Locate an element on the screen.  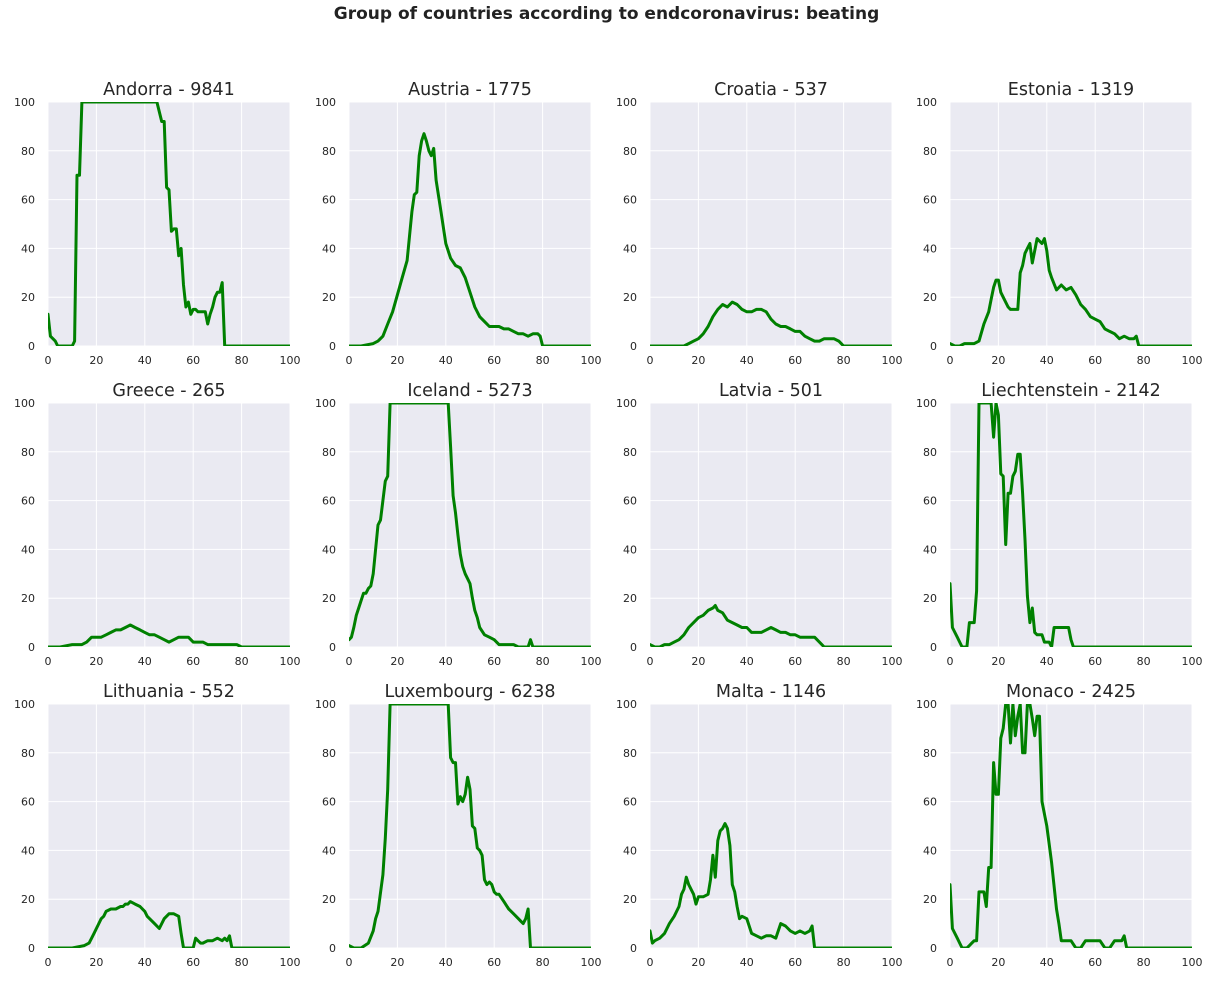
series-line-luxembourg is located at coordinates (470, 826).